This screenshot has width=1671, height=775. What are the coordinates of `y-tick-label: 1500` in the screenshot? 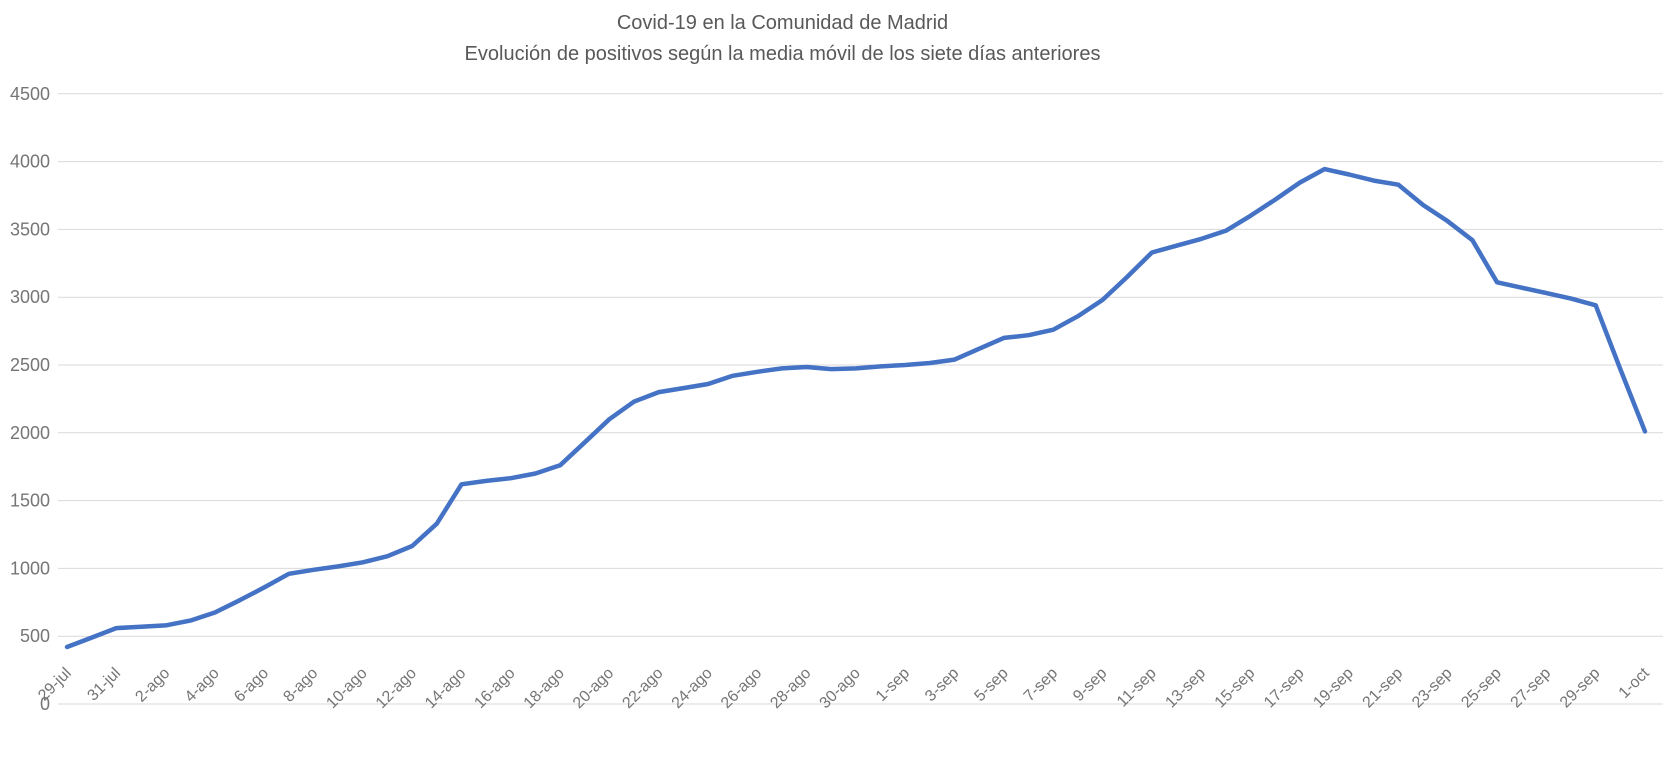 It's located at (30, 501).